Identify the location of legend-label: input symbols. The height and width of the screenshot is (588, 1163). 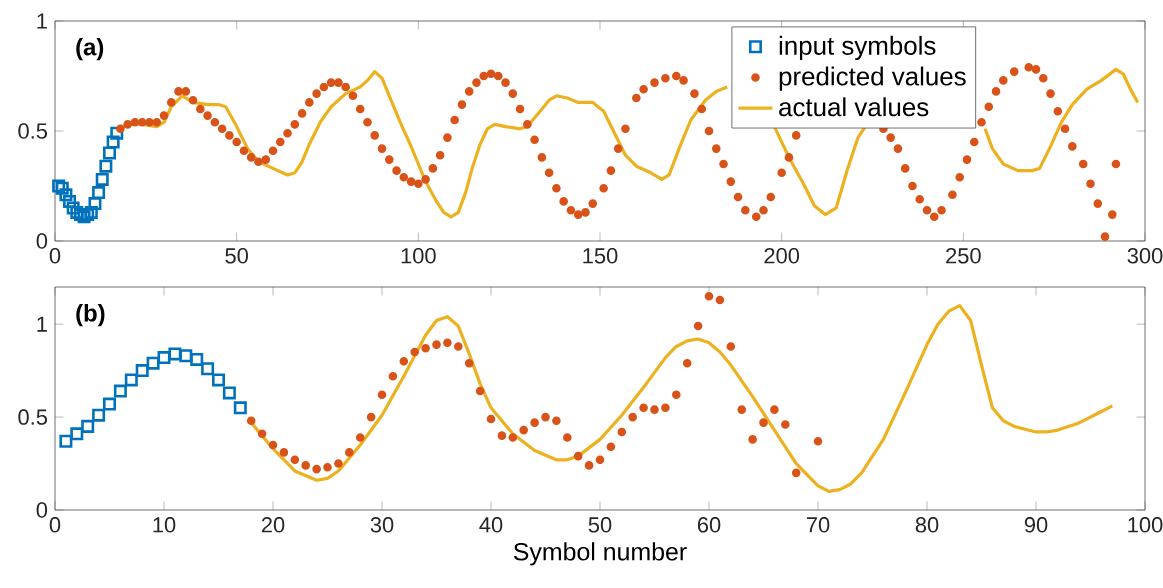
(857, 47).